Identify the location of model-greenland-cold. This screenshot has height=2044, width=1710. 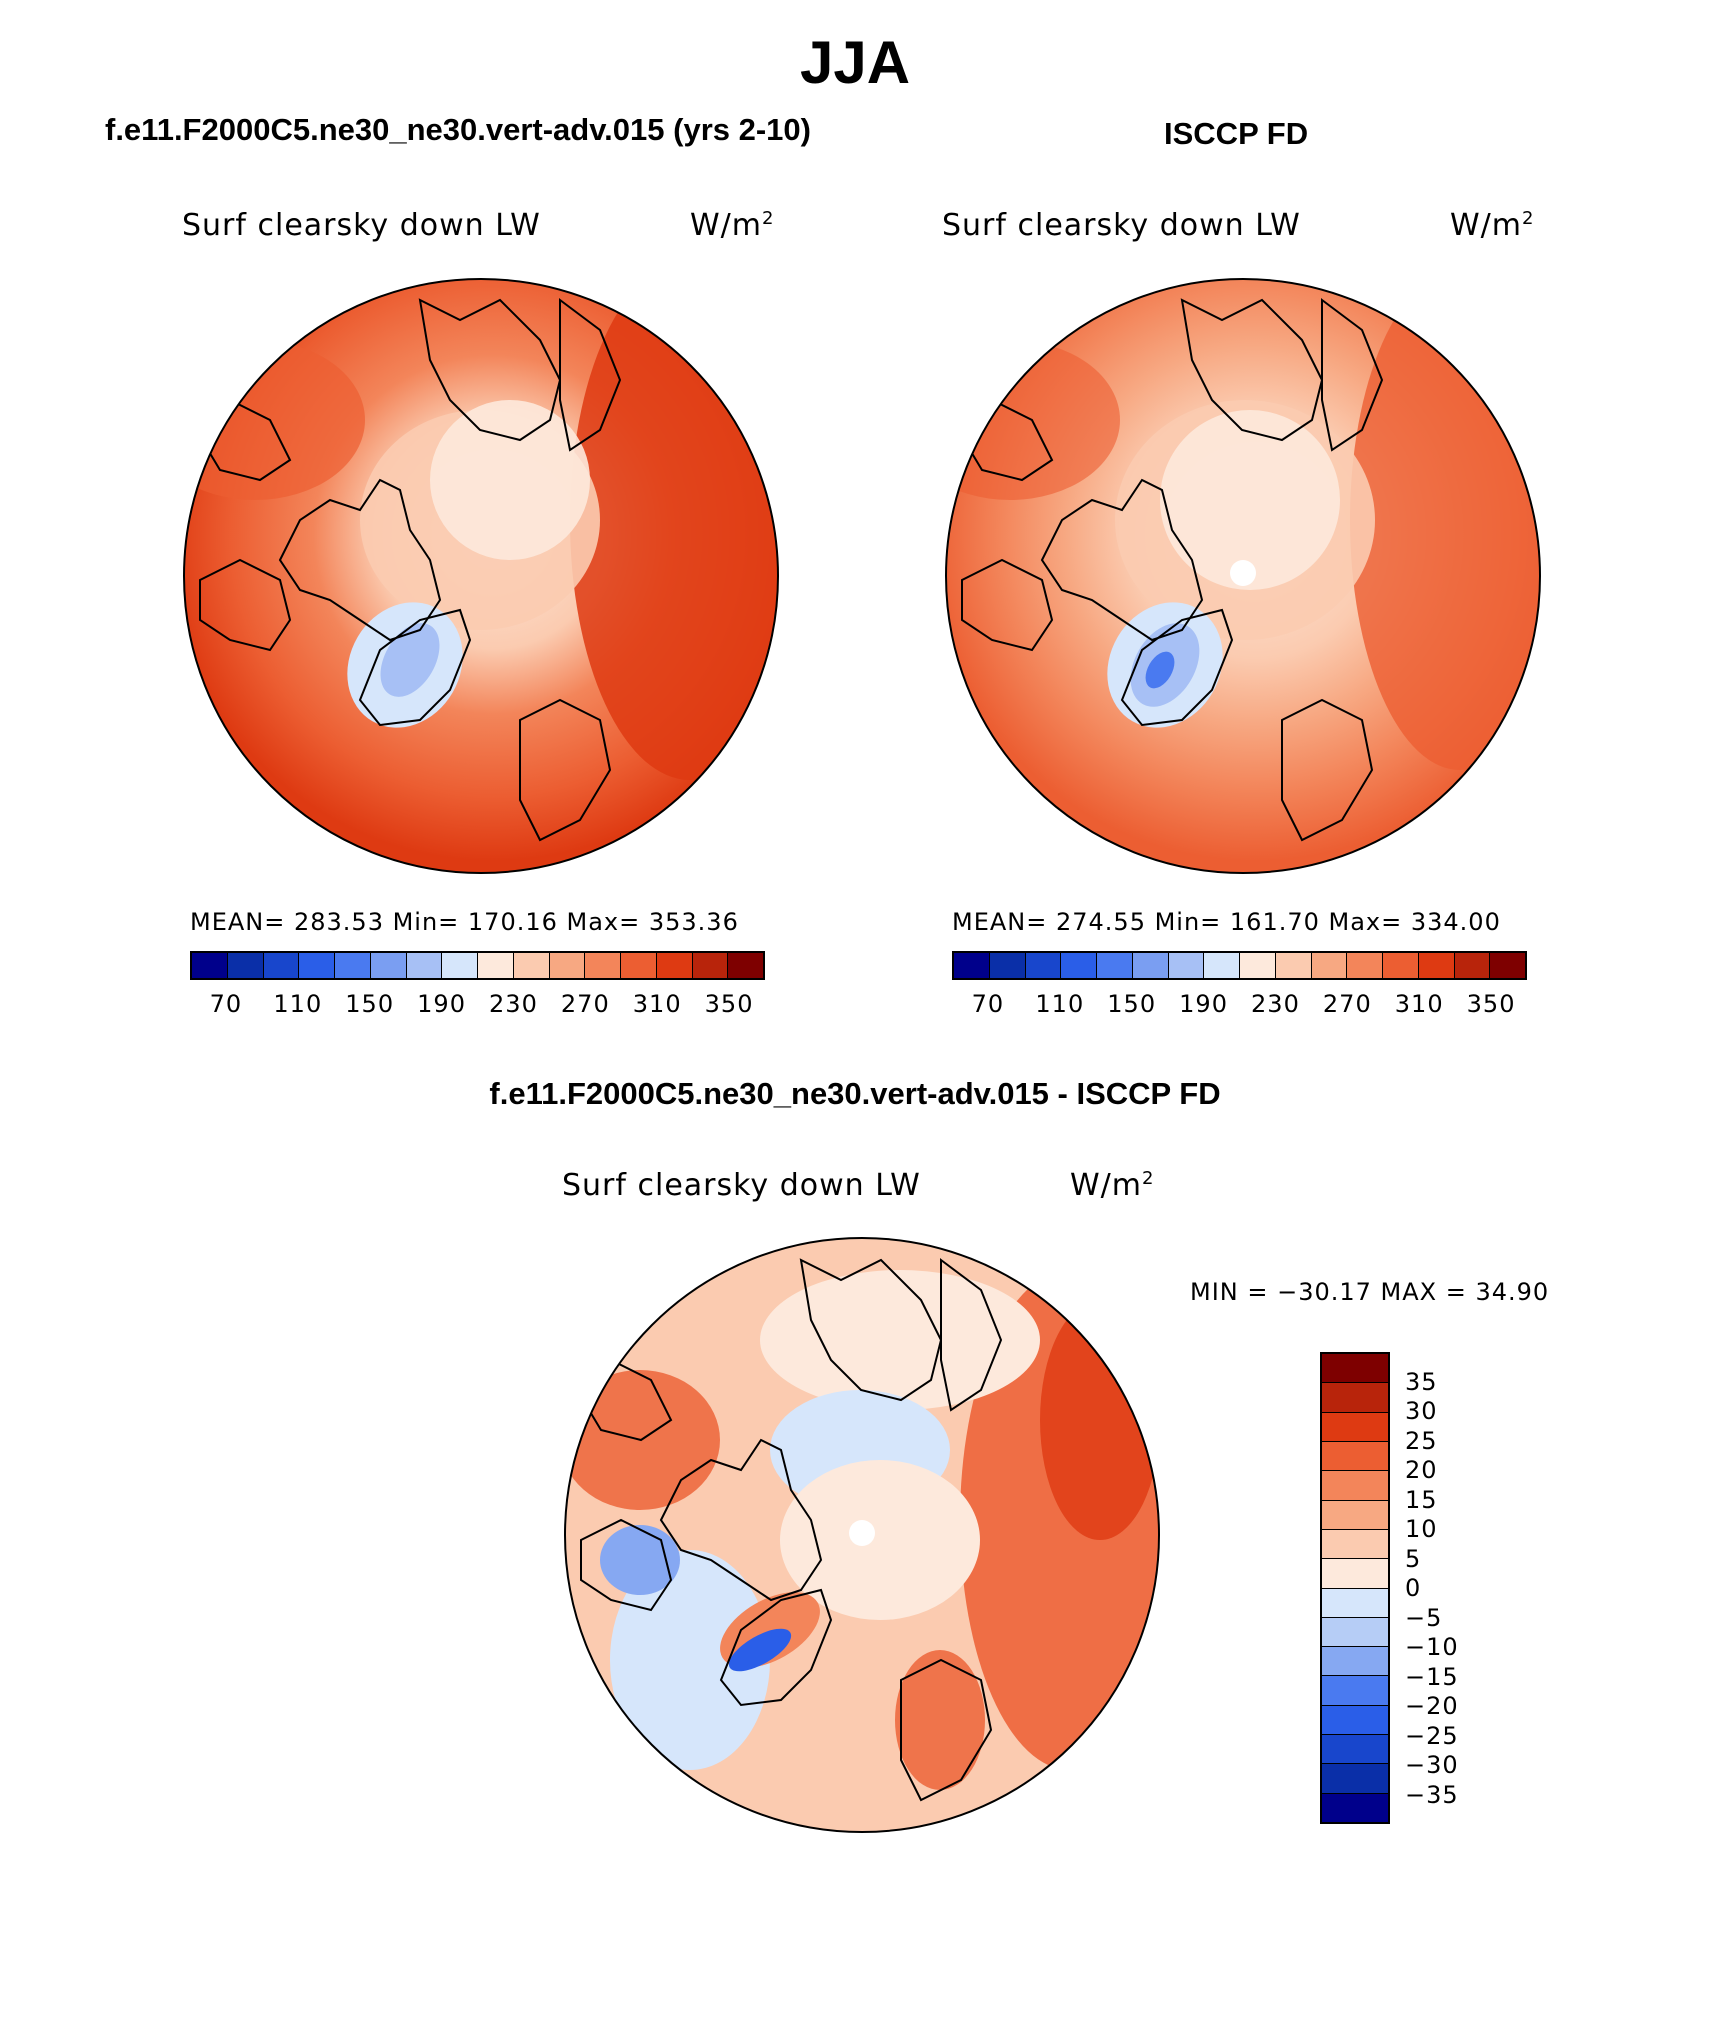
(405, 665).